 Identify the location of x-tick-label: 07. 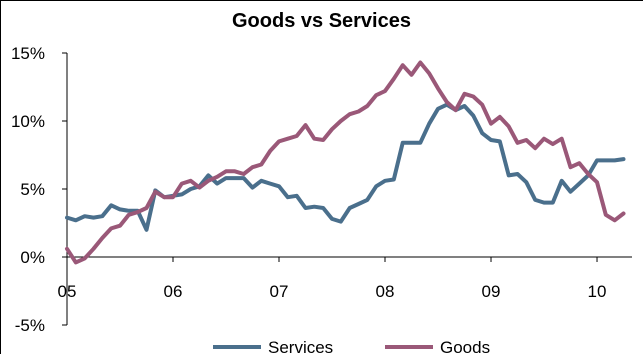
(279, 291).